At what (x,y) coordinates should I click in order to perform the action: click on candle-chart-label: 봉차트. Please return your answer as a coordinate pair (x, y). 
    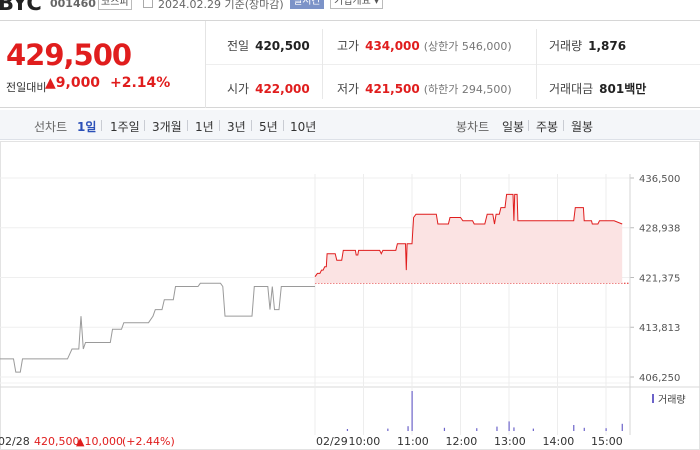
    Looking at the image, I should click on (473, 127).